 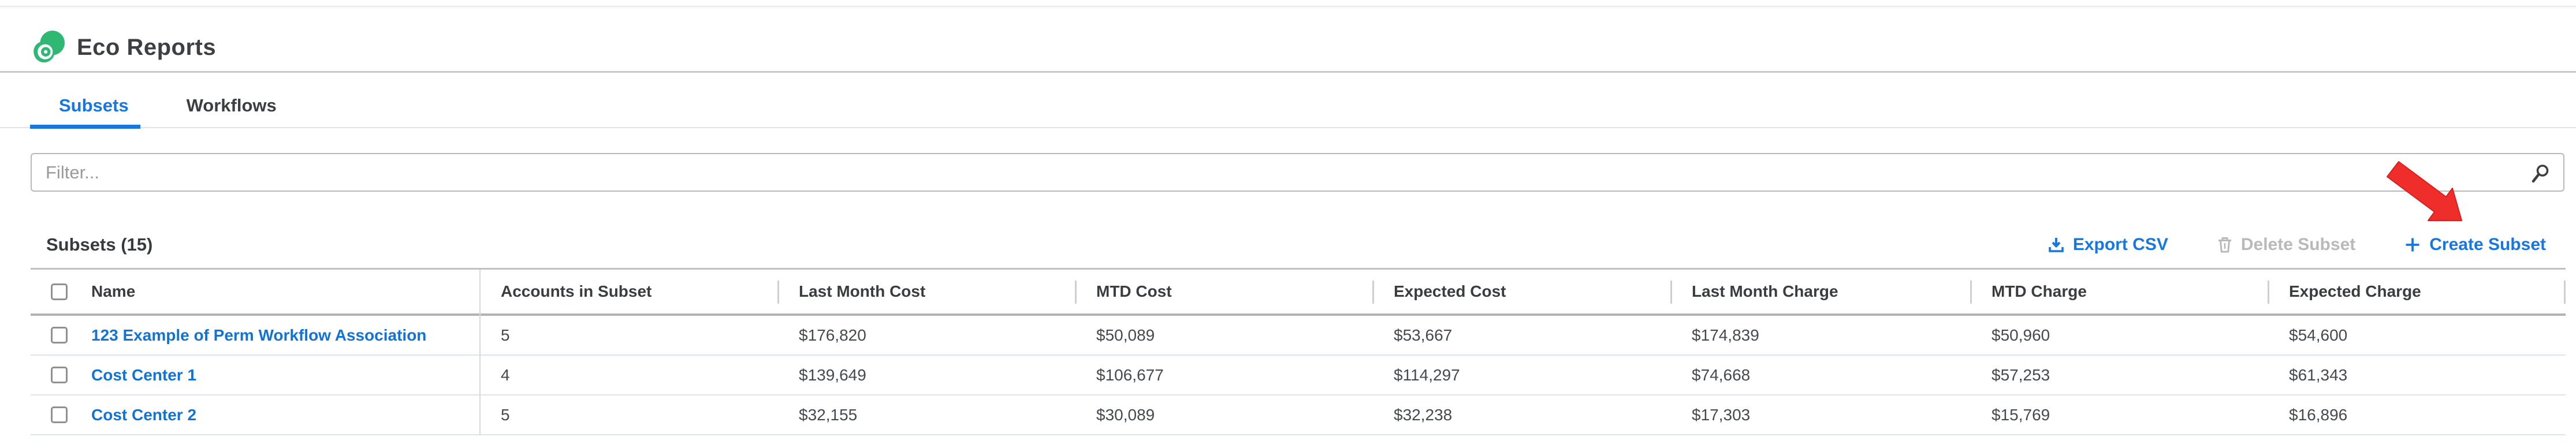 I want to click on delete-subset-label: Delete Subset, so click(x=2298, y=244).